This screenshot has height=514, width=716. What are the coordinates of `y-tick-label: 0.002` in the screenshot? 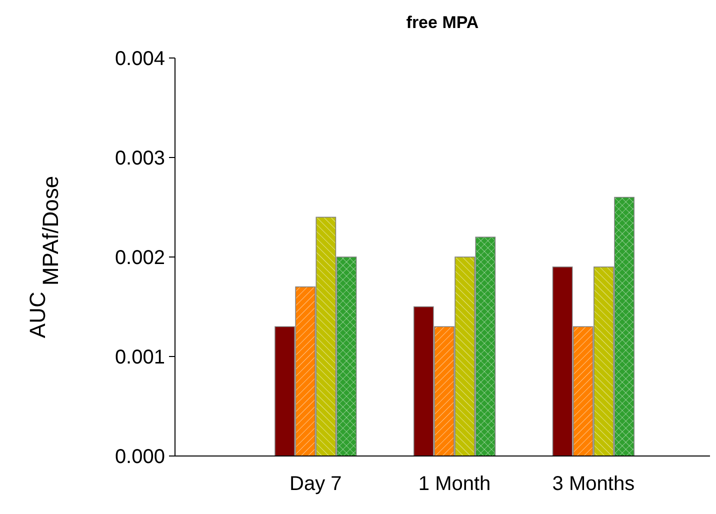 It's located at (139, 258).